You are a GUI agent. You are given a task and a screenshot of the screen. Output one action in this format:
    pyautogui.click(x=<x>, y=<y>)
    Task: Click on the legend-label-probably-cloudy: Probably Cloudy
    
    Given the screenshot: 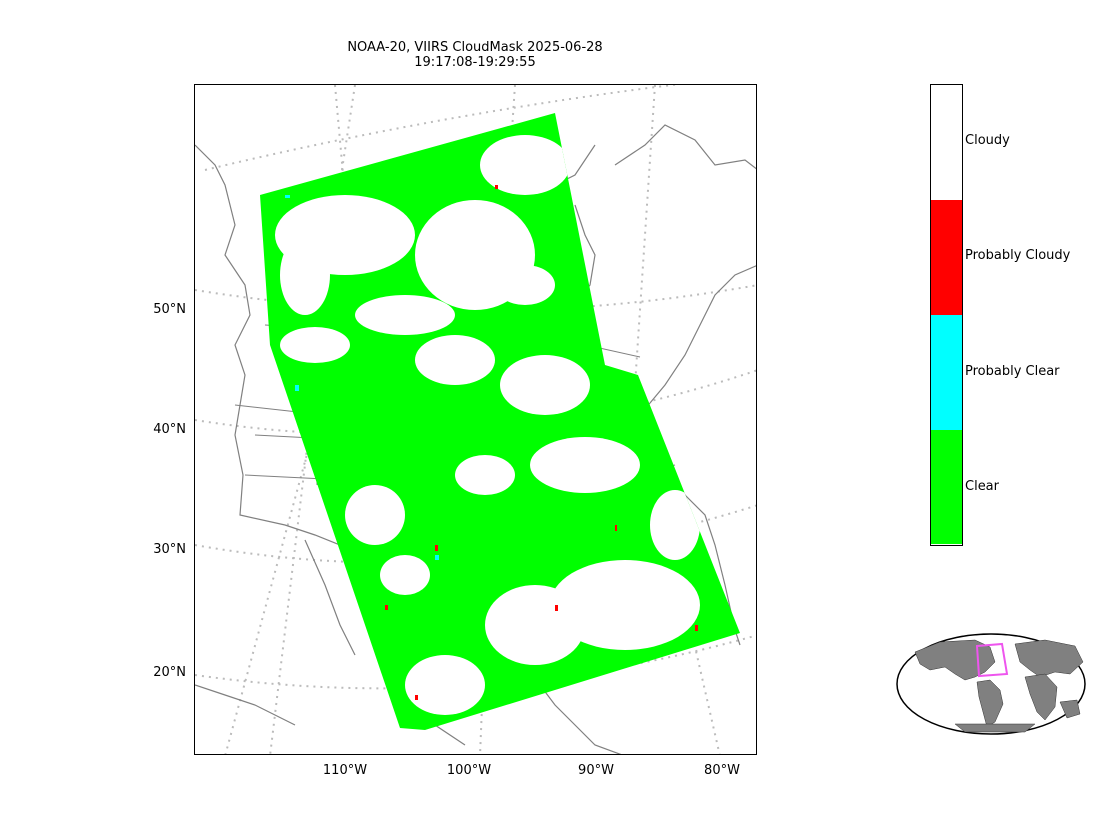 What is the action you would take?
    pyautogui.click(x=1018, y=255)
    